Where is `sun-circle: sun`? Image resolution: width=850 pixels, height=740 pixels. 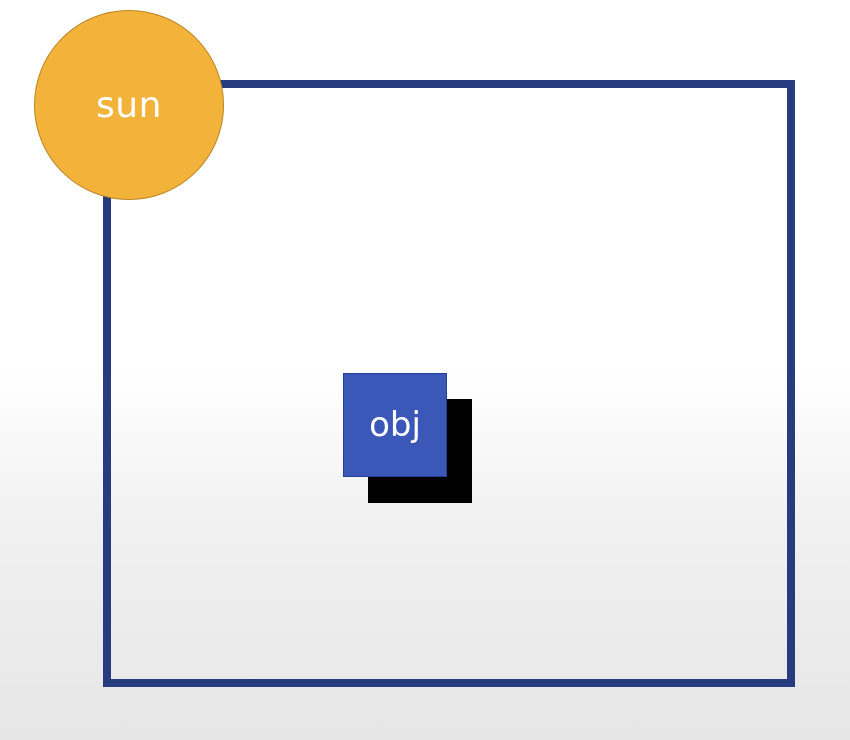 sun-circle: sun is located at coordinates (129, 105).